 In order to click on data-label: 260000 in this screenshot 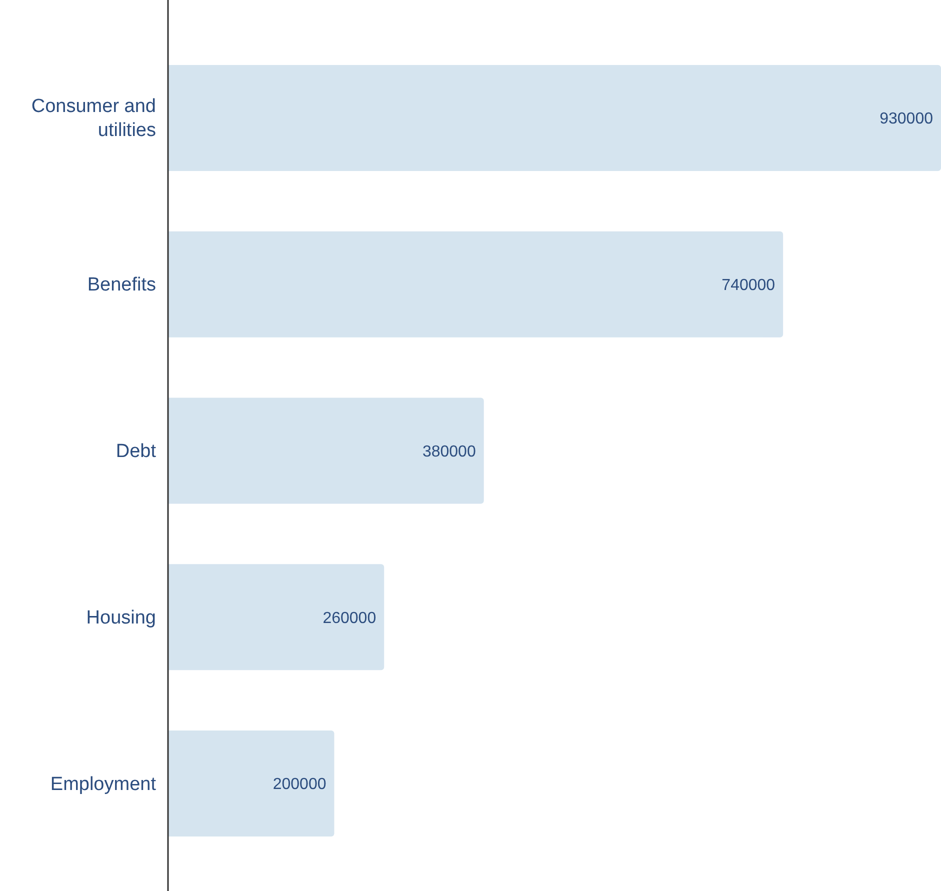, I will do `click(349, 618)`.